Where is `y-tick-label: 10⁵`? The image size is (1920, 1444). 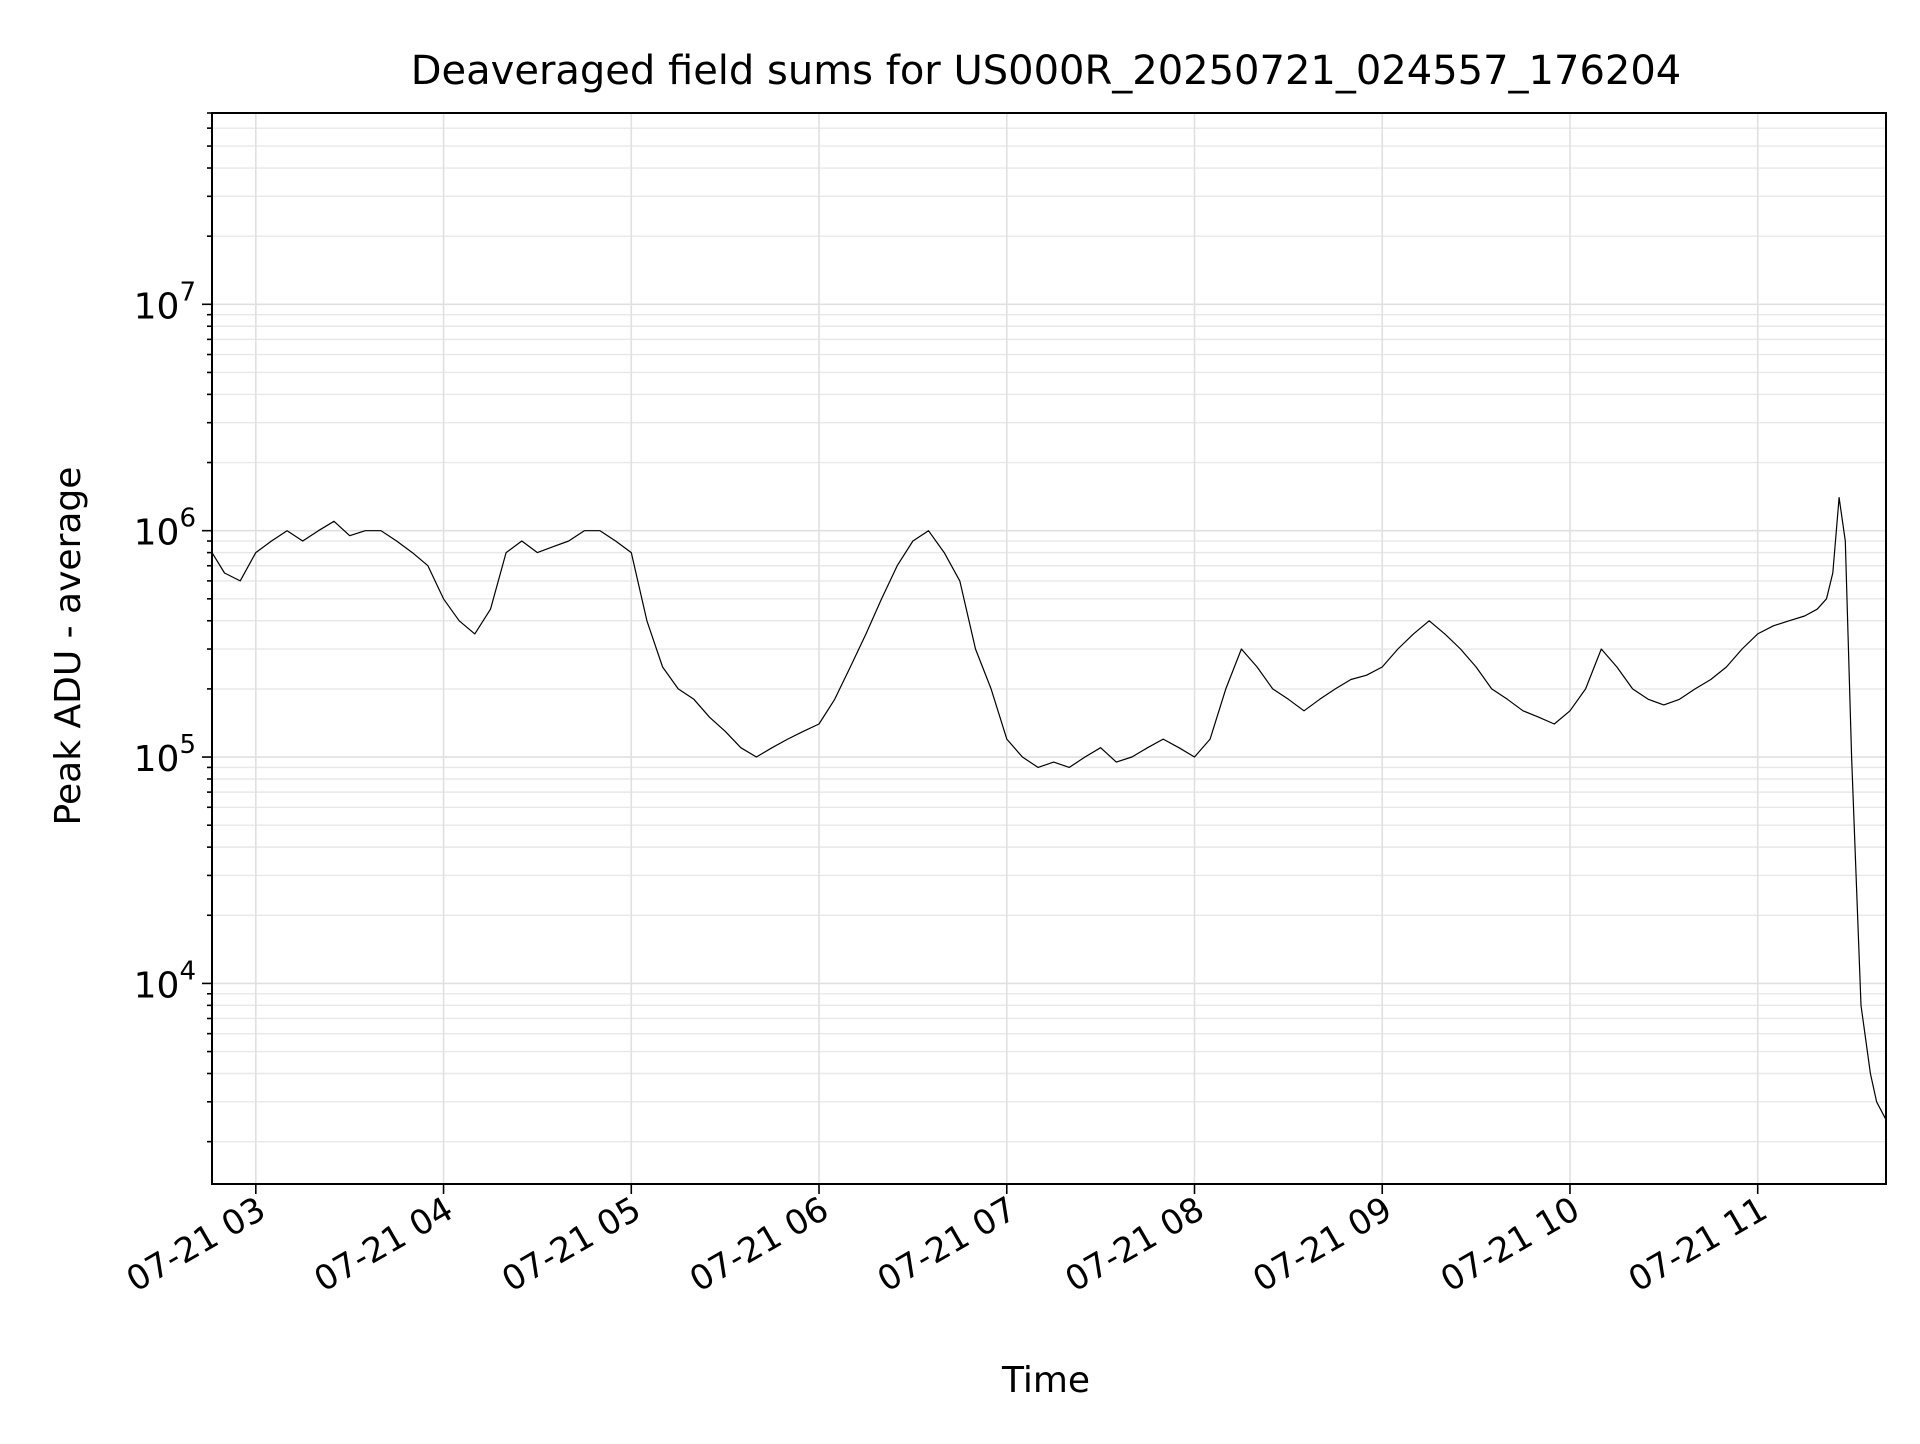
y-tick-label: 10⁵ is located at coordinates (165, 755).